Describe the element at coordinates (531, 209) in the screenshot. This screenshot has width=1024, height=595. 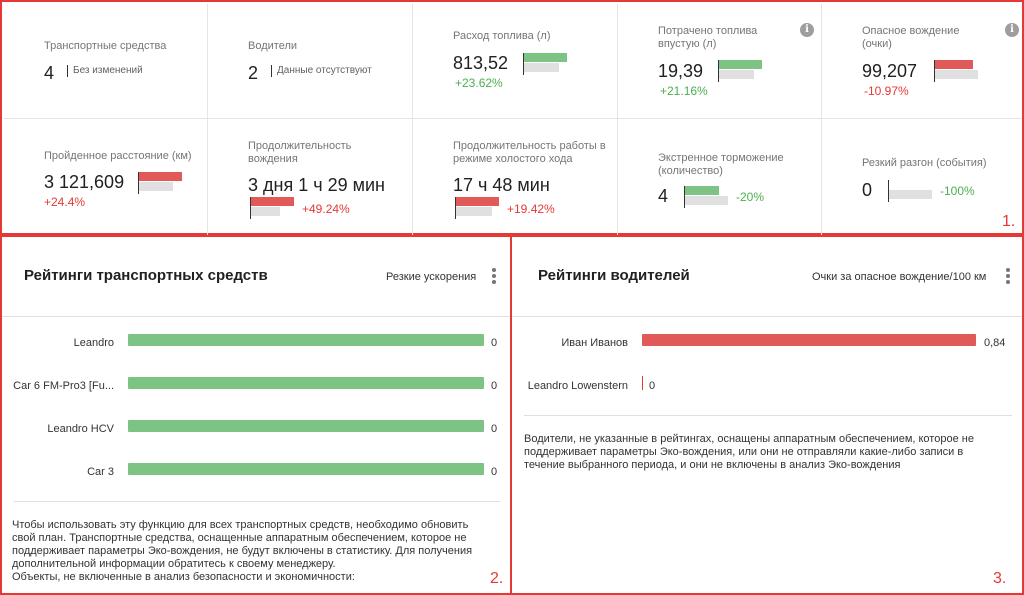
I see `kpi-change: +19.42%` at that location.